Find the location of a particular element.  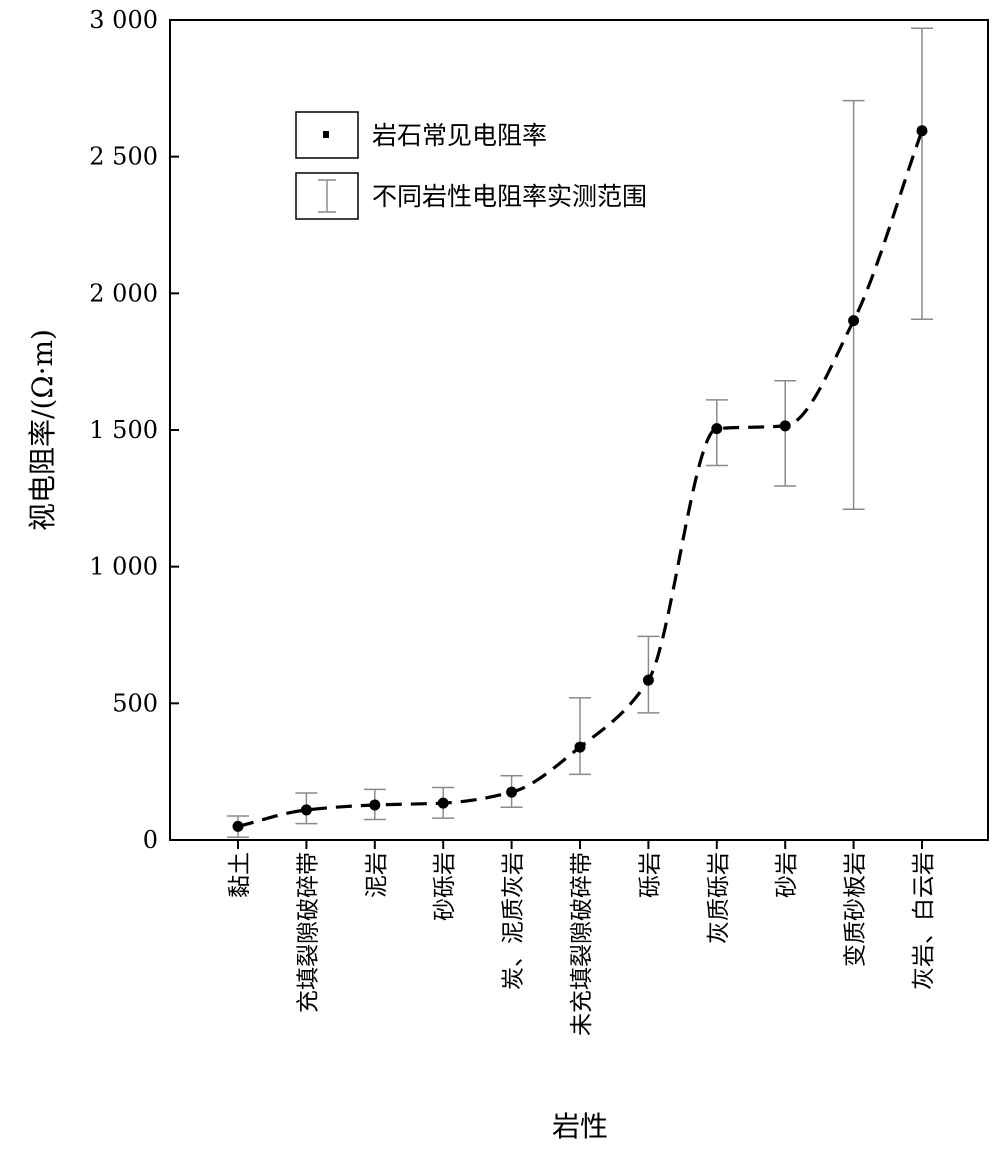

y-tick-label: 2 000 is located at coordinates (123, 293).